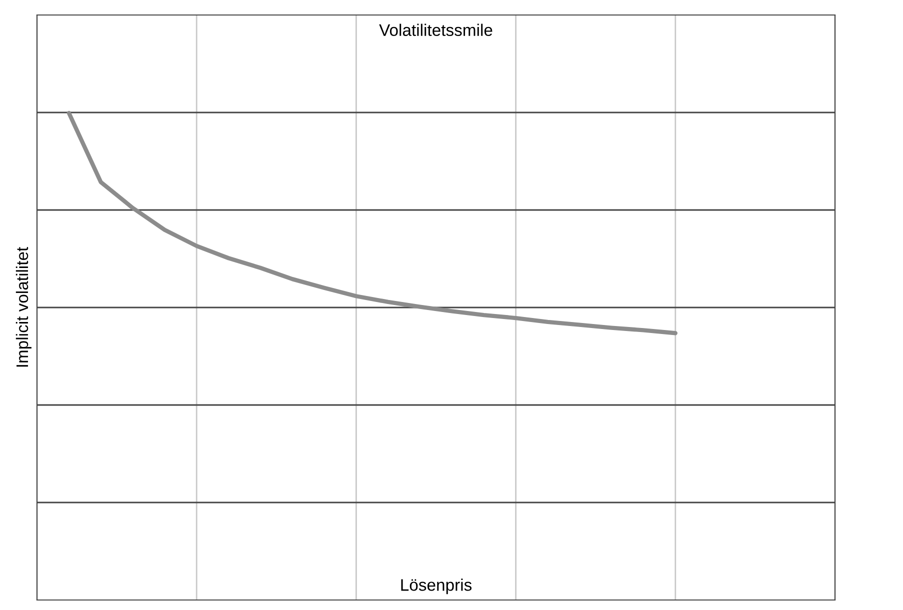 This screenshot has height=610, width=903. I want to click on chart-title: Volatilitetssmile, so click(435, 30).